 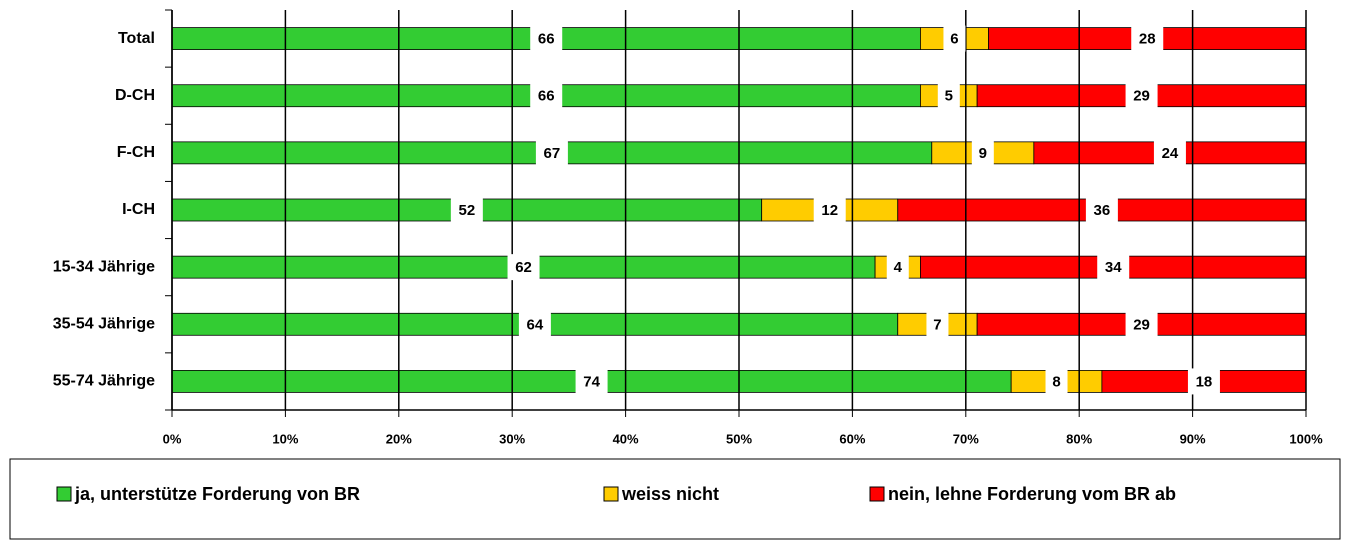 I want to click on x-tick-label: 0%, so click(x=172, y=438).